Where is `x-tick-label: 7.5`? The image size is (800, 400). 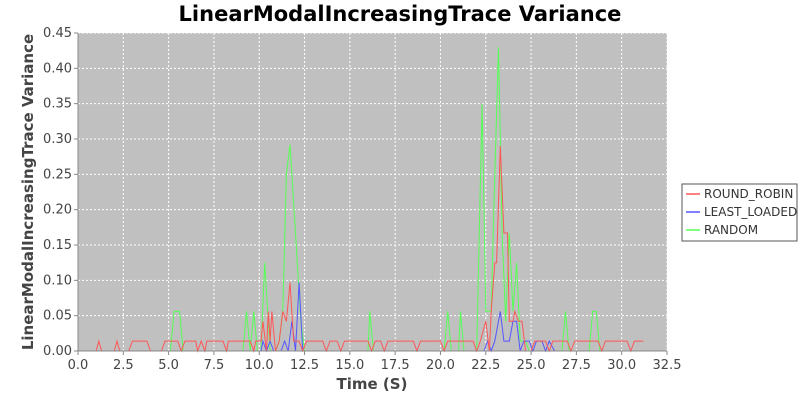
x-tick-label: 7.5 is located at coordinates (214, 365).